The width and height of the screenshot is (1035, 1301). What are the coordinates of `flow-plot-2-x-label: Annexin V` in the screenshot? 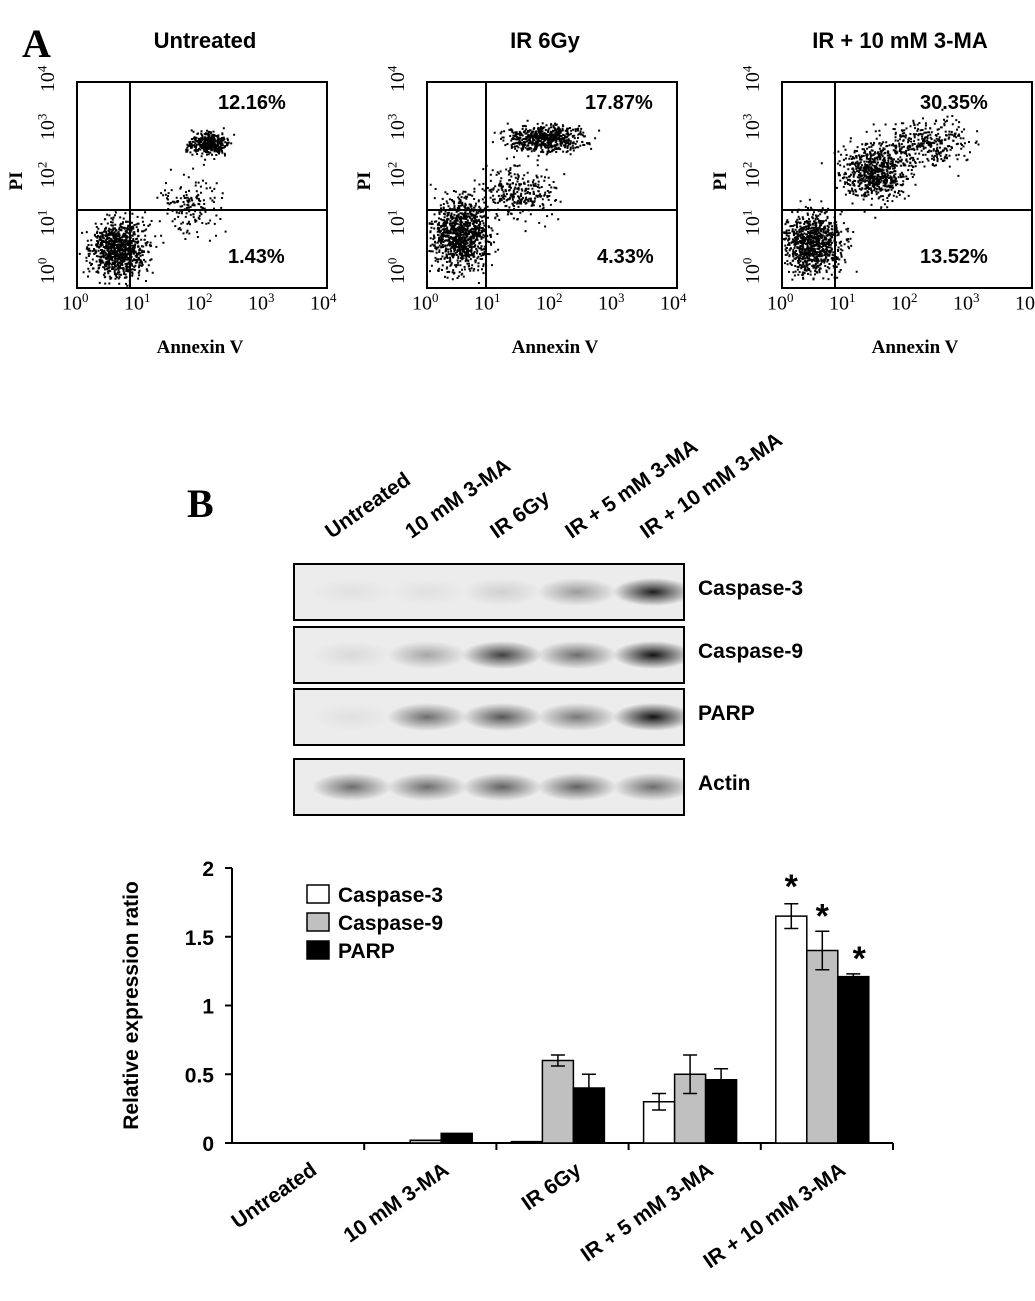 It's located at (555, 347).